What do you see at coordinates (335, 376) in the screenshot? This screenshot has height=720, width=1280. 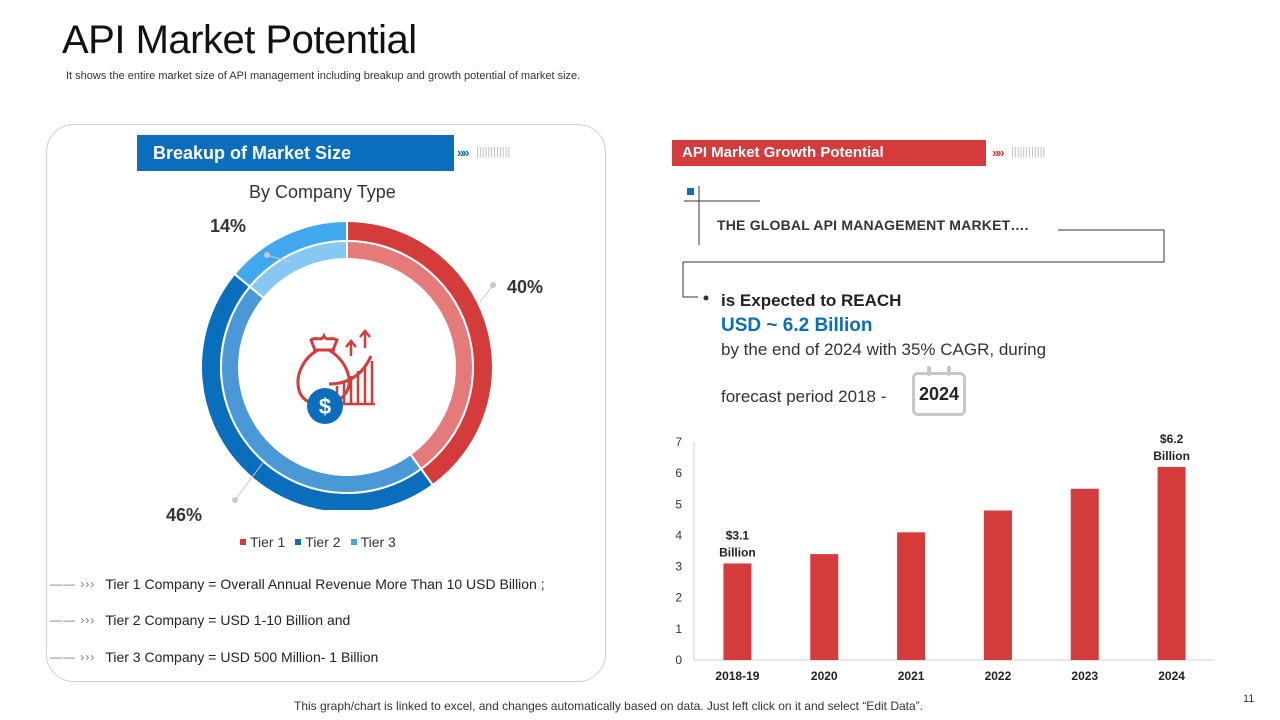 I see `money-bag-growth-icon: $` at bounding box center [335, 376].